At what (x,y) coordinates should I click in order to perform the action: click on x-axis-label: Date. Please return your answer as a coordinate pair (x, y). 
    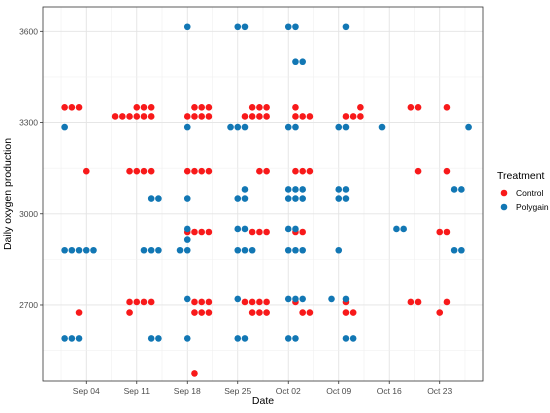
    Looking at the image, I should click on (263, 401).